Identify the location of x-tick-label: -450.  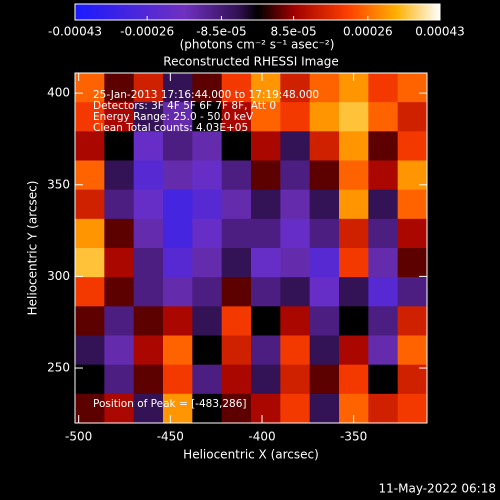
(170, 437).